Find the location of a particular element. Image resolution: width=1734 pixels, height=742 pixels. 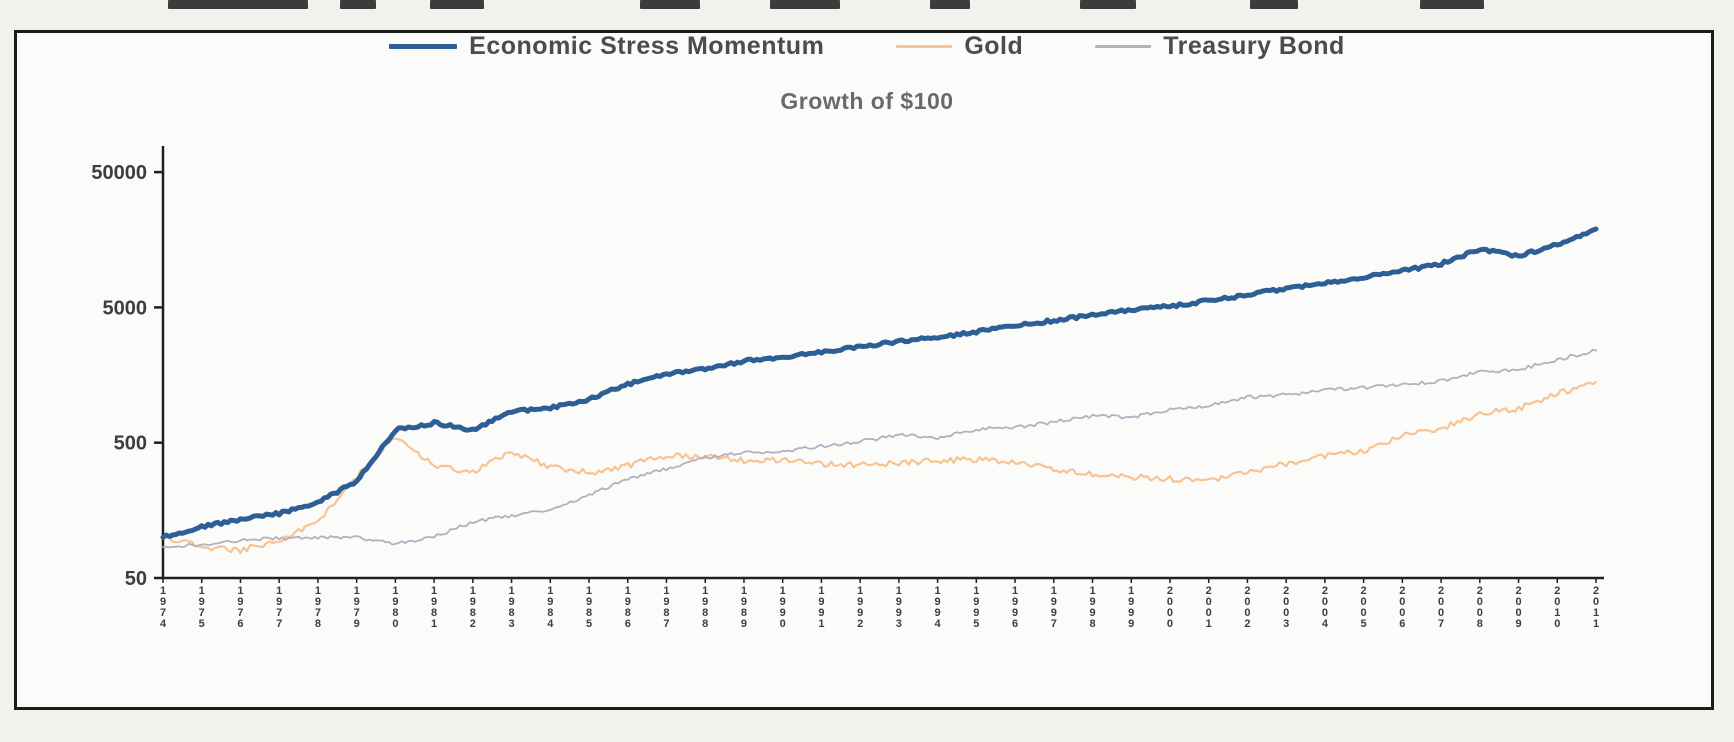

legend-item: Economic Stress Momentum is located at coordinates (606, 46).